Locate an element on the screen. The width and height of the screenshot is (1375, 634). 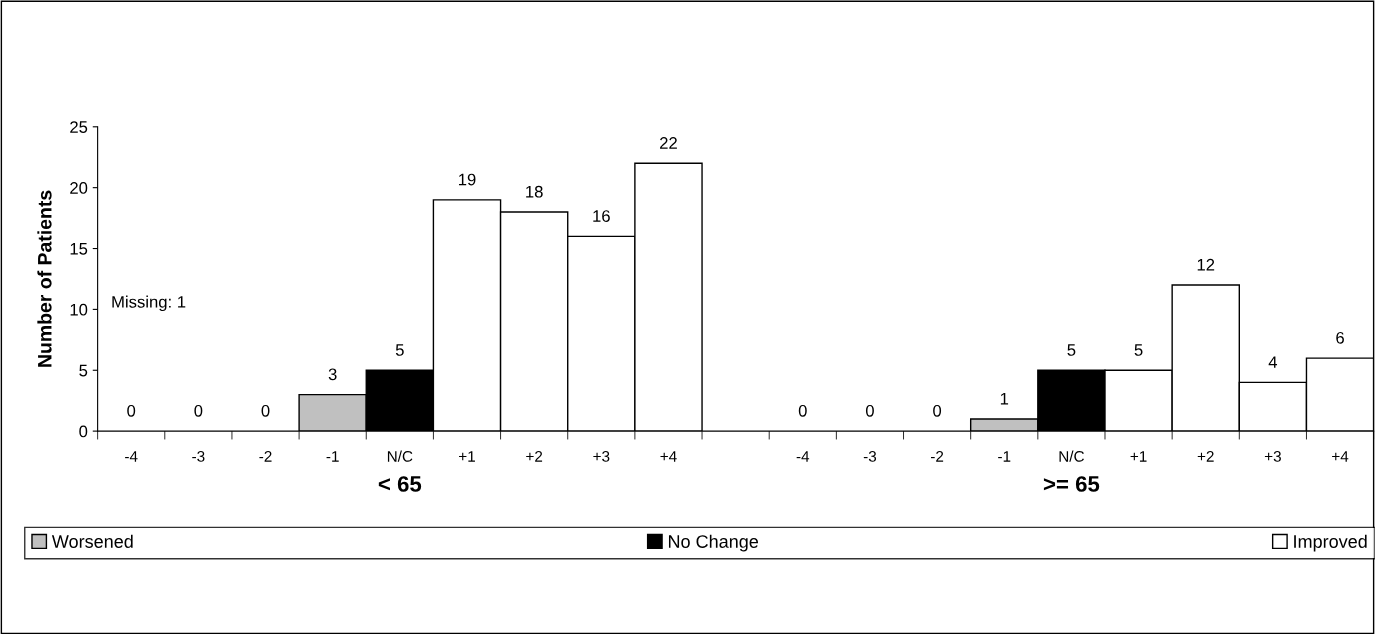
data-label: 4 is located at coordinates (1273, 362).